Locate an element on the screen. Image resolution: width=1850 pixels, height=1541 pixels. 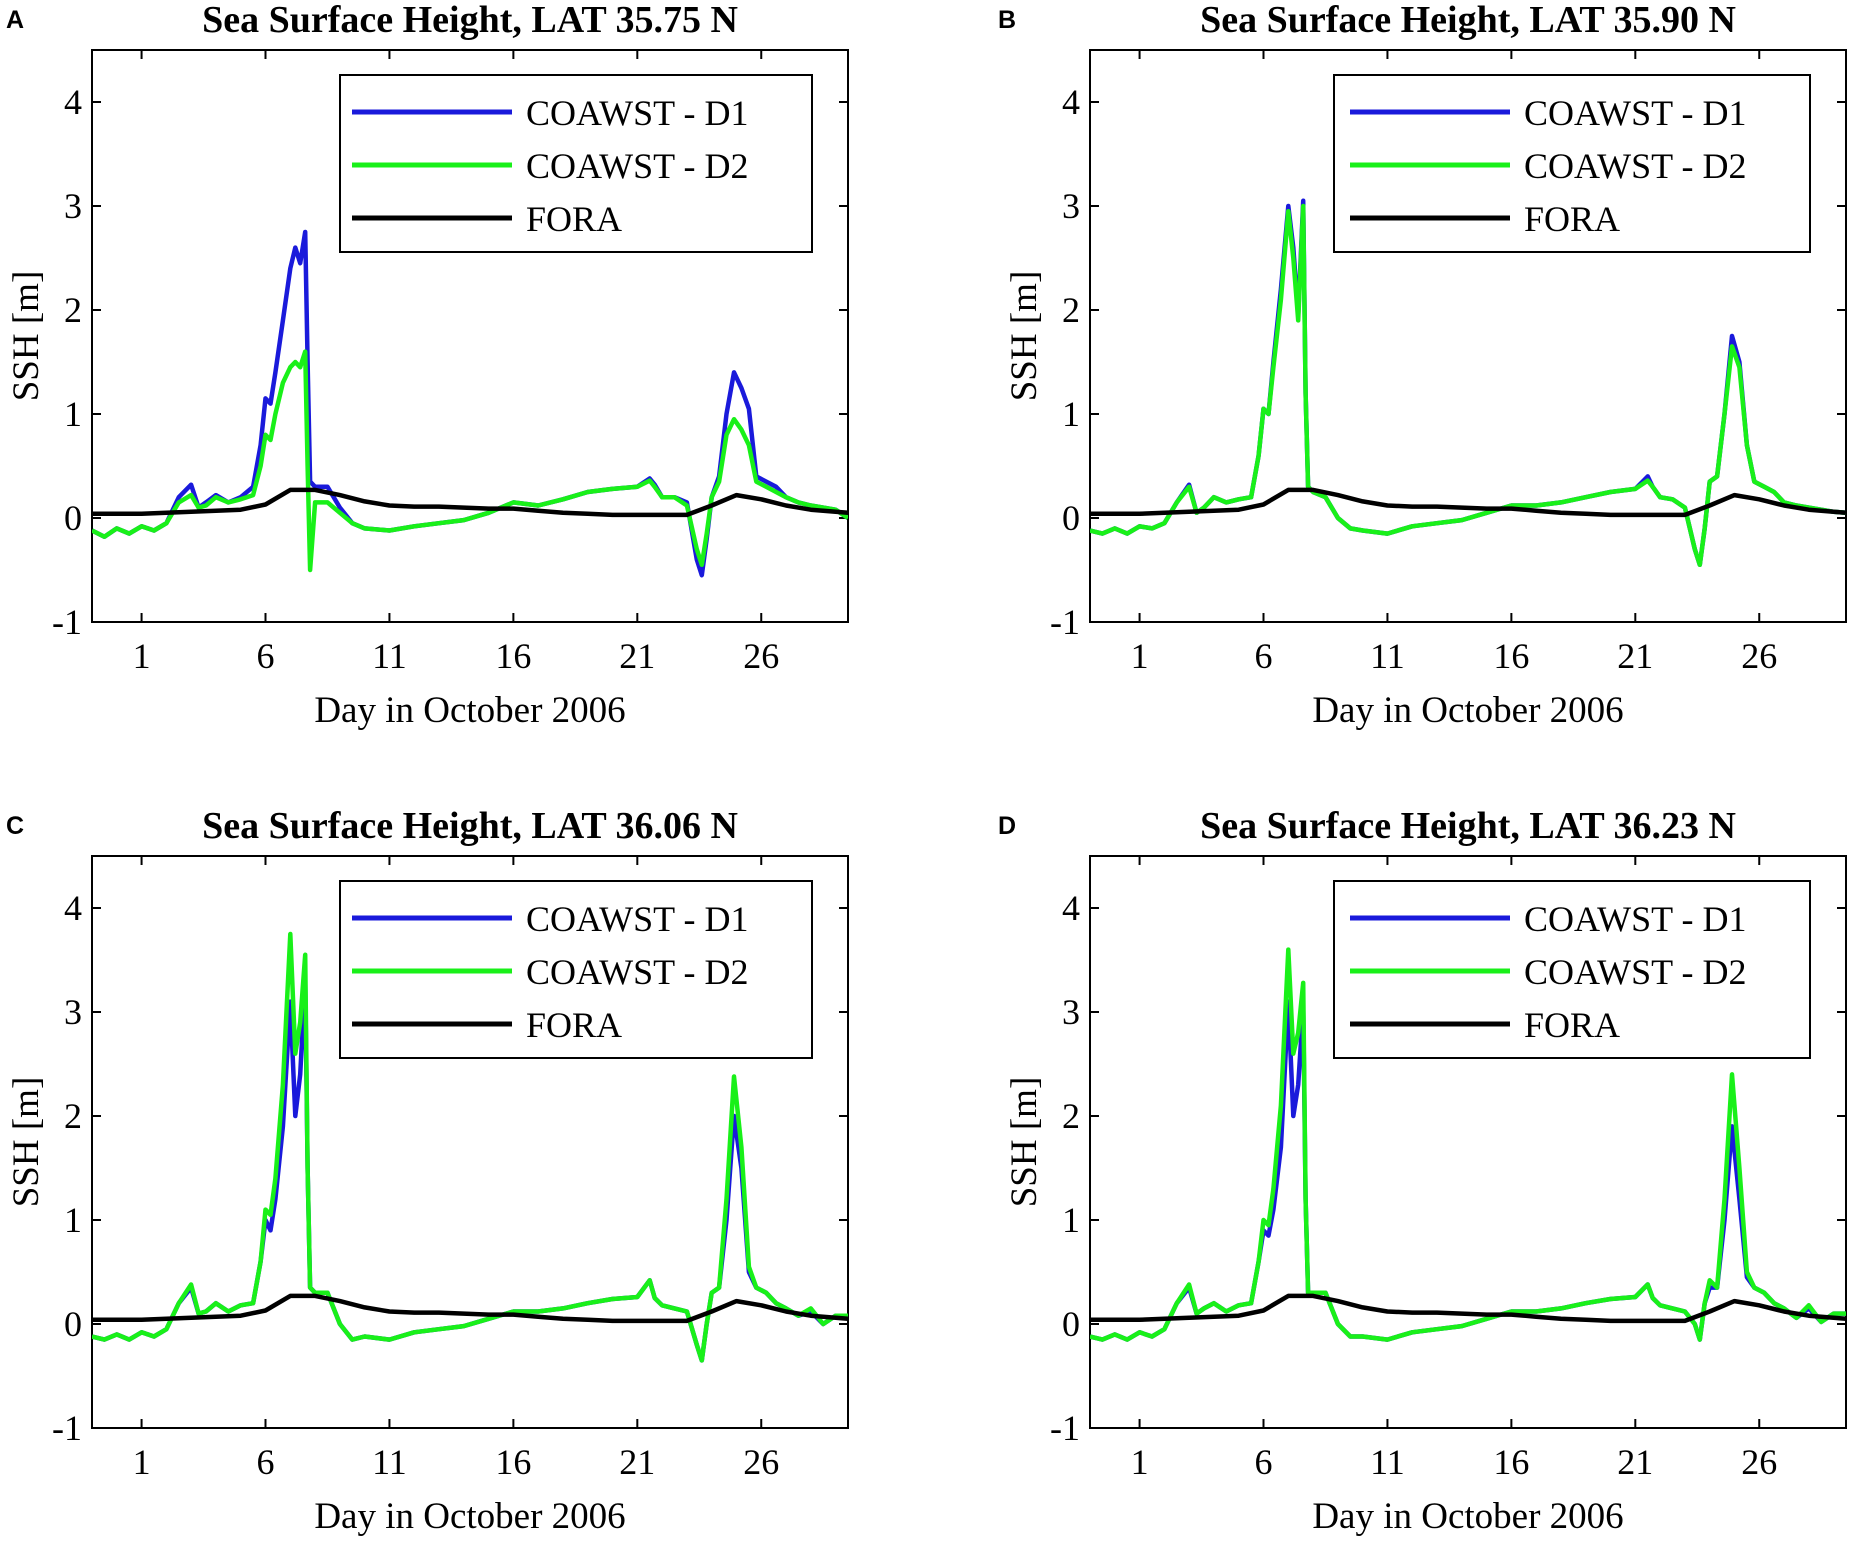
chart-title: Sea Surface Height, LAT 35.90 N is located at coordinates (1468, 20).